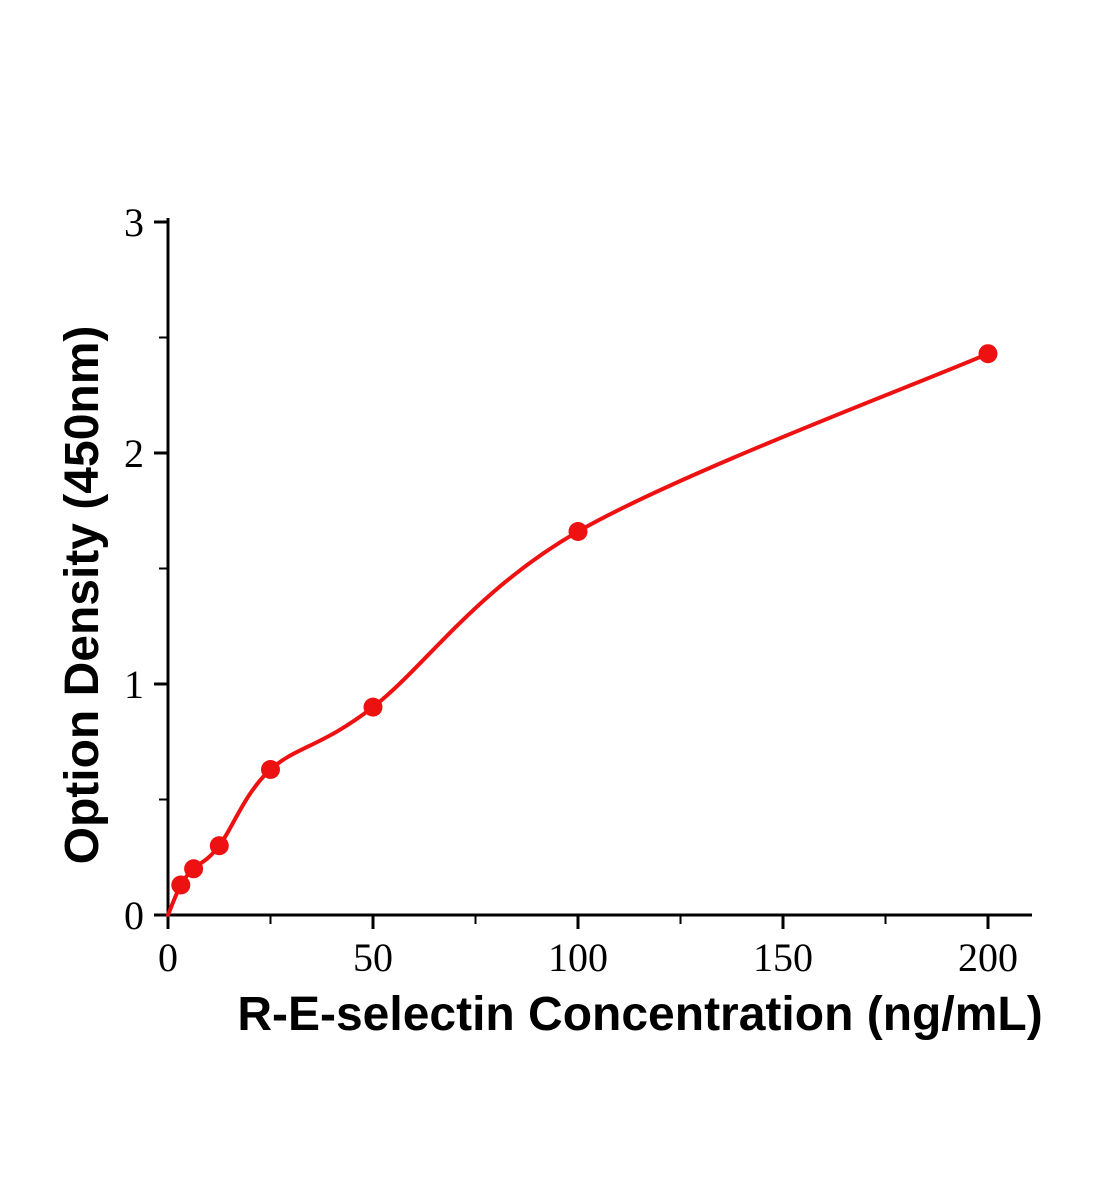 The height and width of the screenshot is (1200, 1104). What do you see at coordinates (988, 957) in the screenshot?
I see `x-tick-label: 200` at bounding box center [988, 957].